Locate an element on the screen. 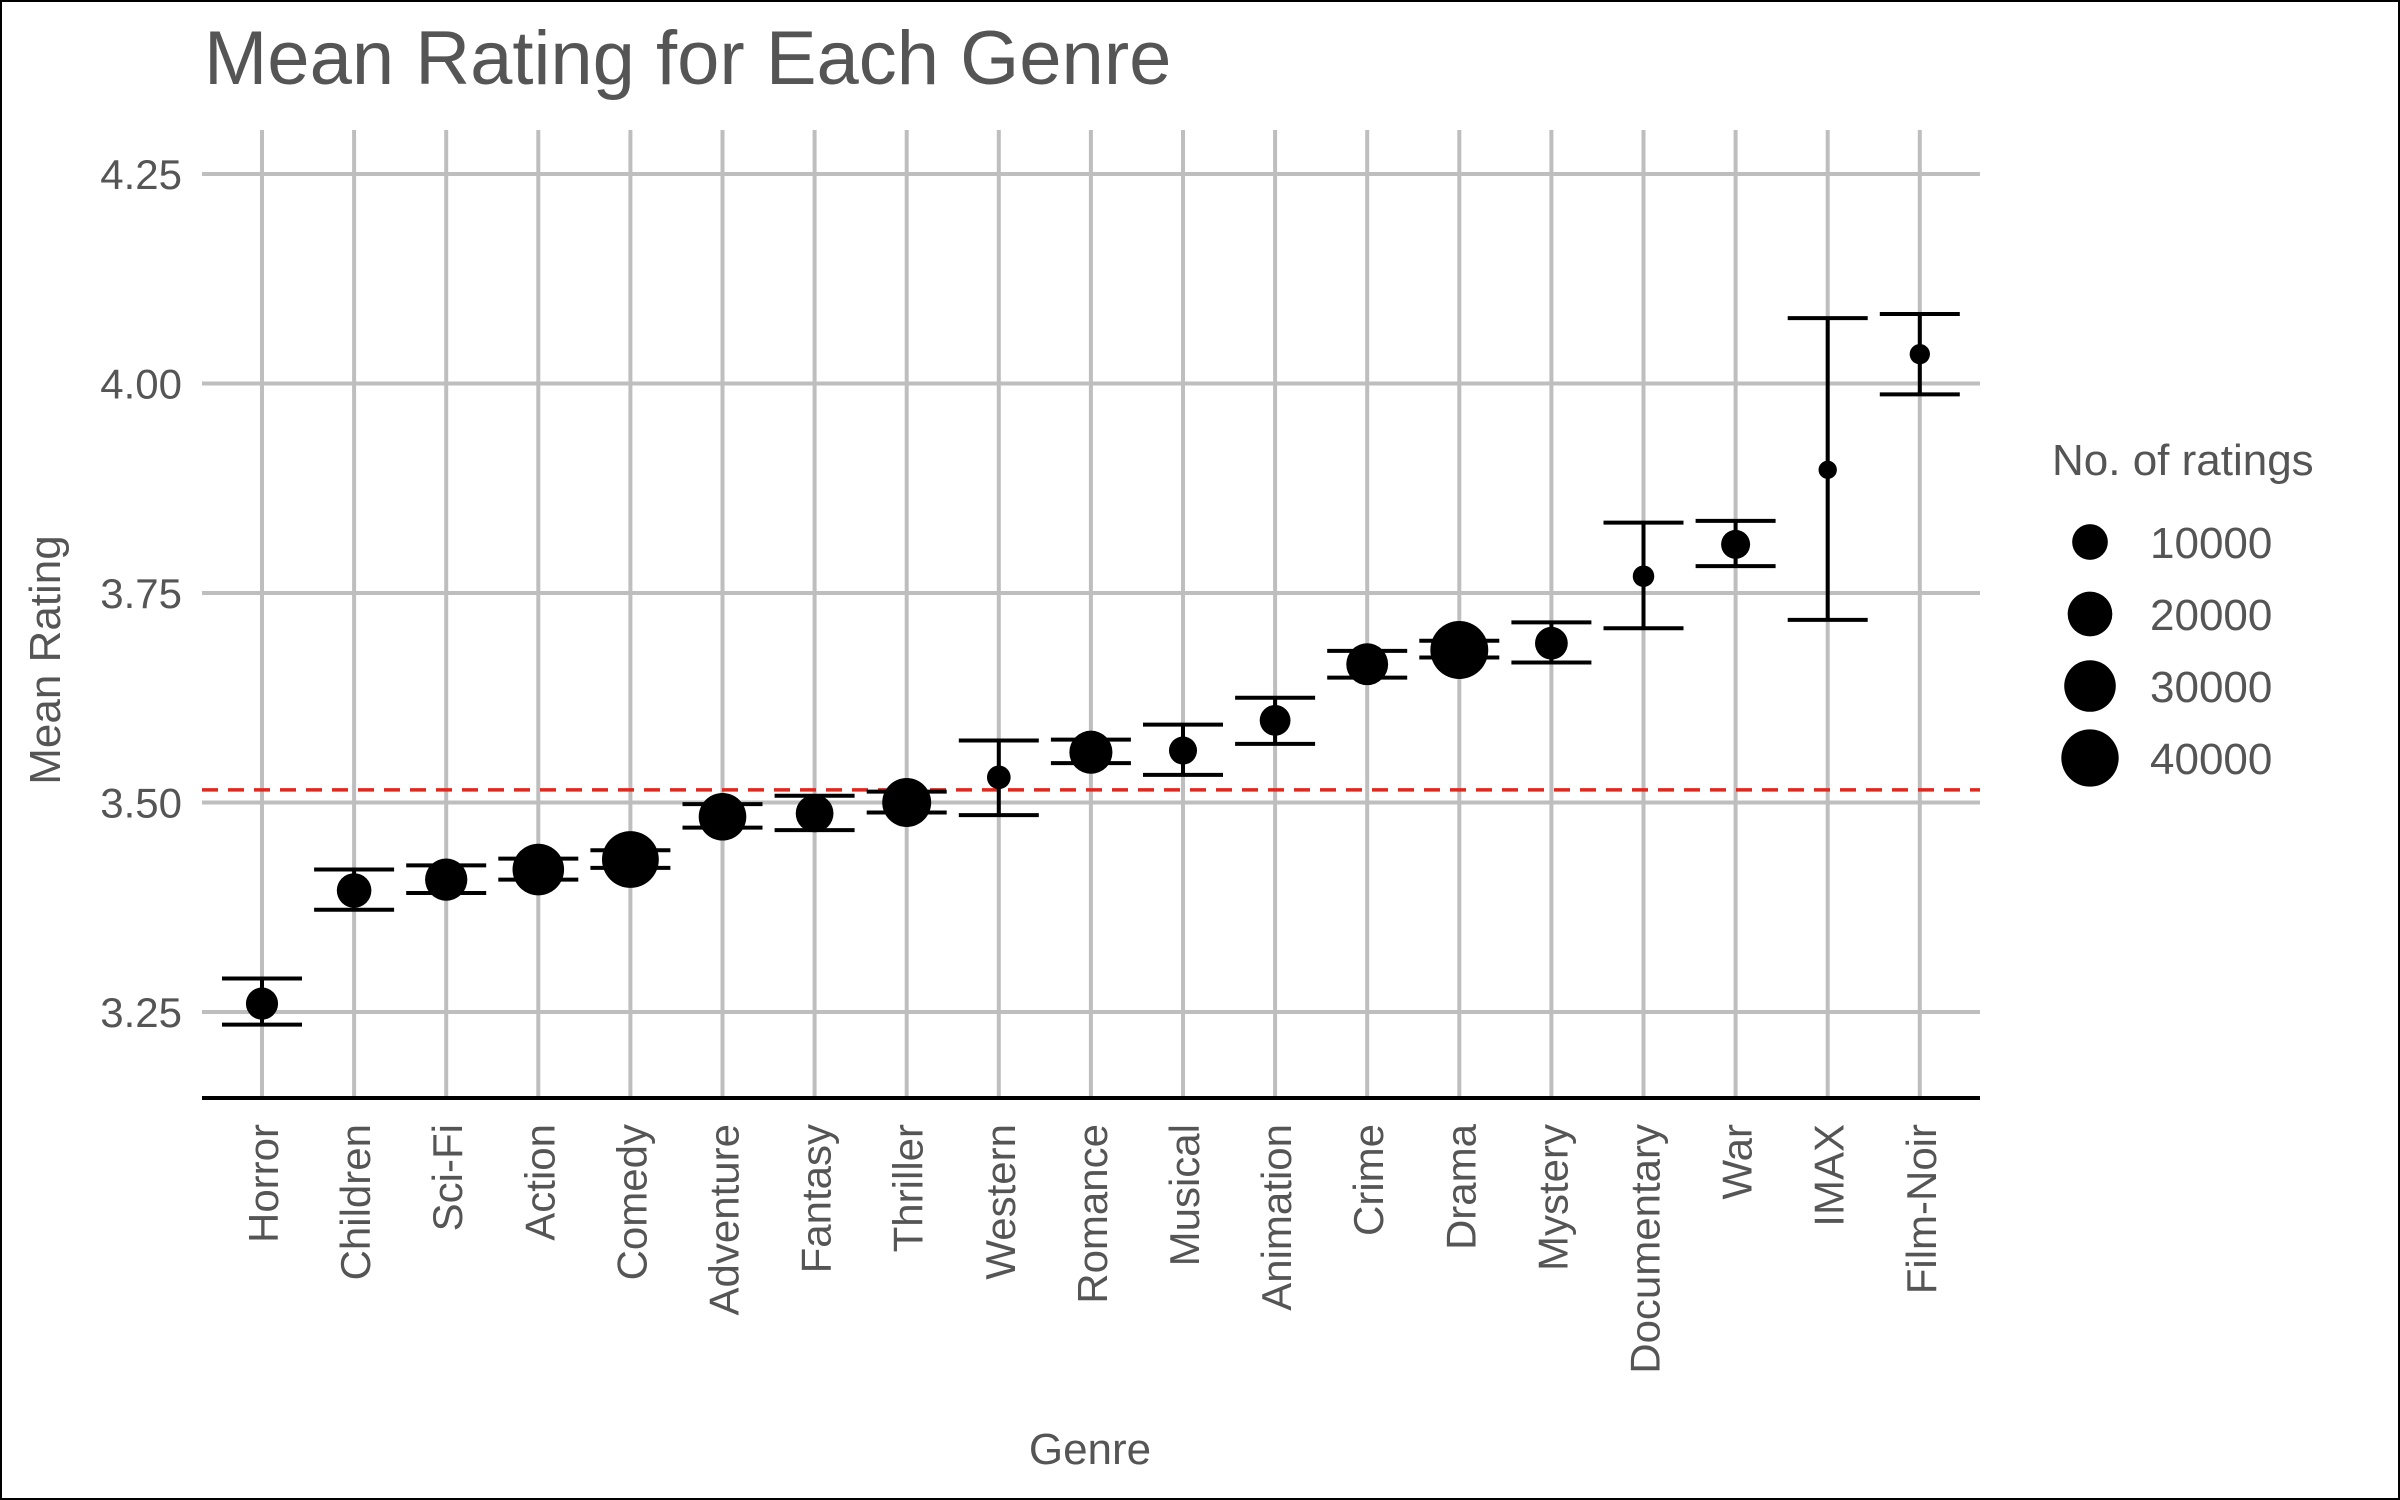  x-tick-label: Thriller is located at coordinates (908, 1188).